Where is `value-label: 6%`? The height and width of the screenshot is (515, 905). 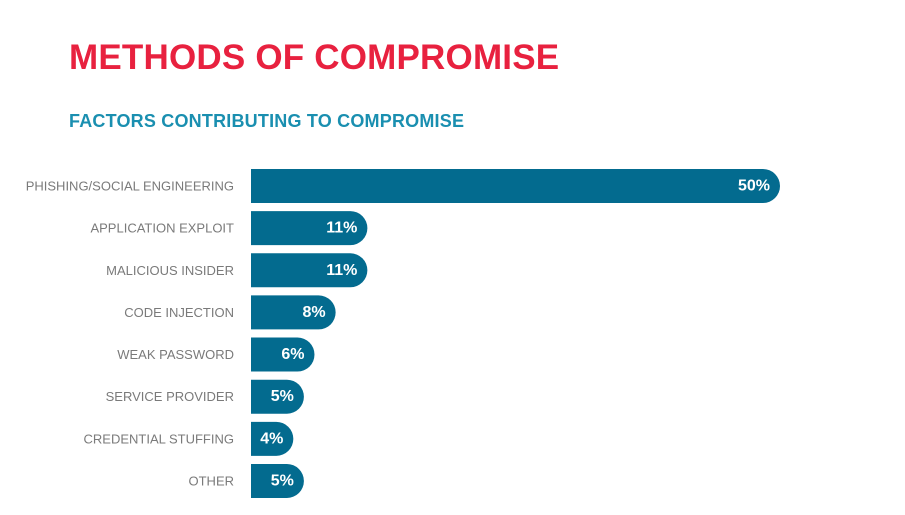
value-label: 6% is located at coordinates (292, 354).